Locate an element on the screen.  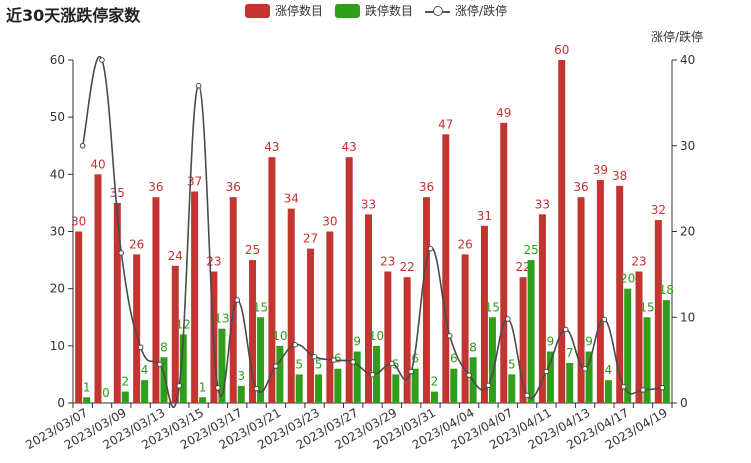
data-label-limit-down: 6 is located at coordinates (454, 359).